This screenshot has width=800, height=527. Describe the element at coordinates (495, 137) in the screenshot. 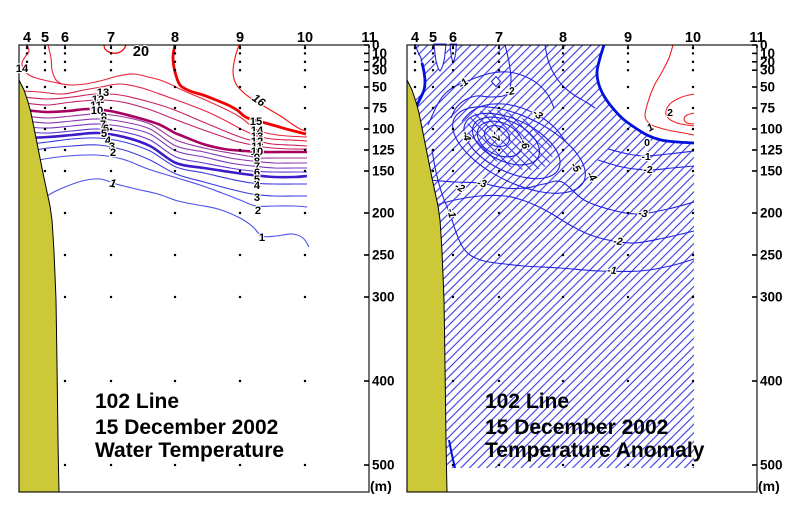

I see `svg-text: -7` at that location.